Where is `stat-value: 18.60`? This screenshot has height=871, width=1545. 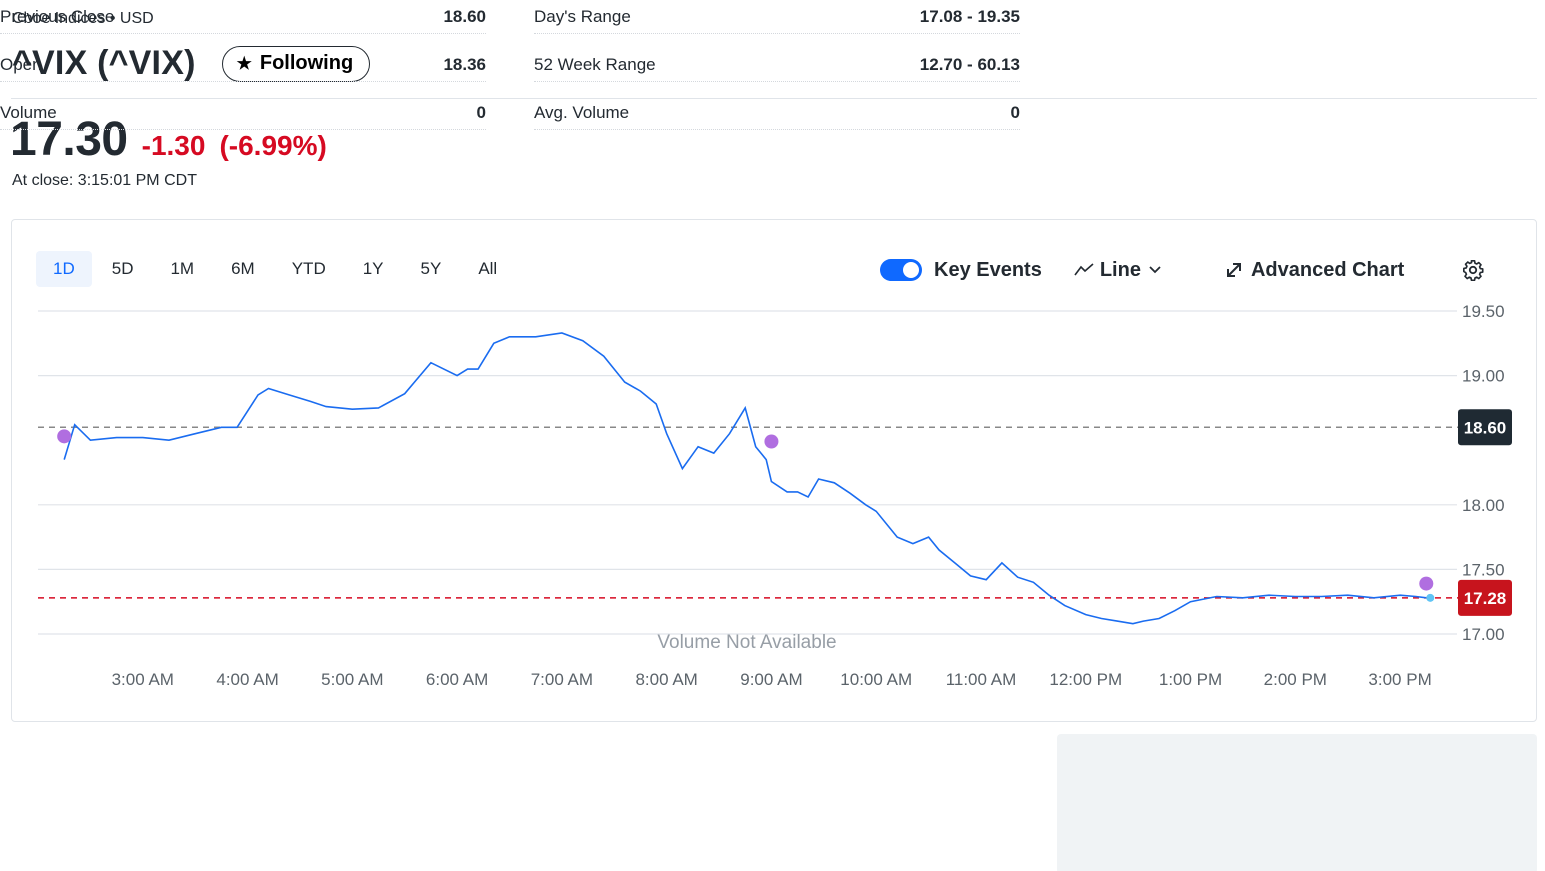
stat-value: 18.60 is located at coordinates (464, 16).